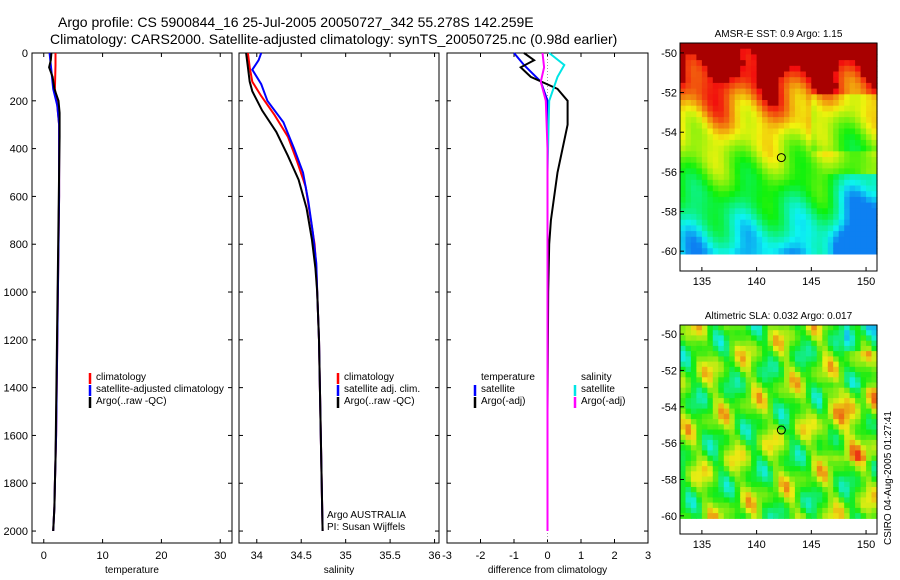  I want to click on sla-ytick-label: -50, so click(669, 335).